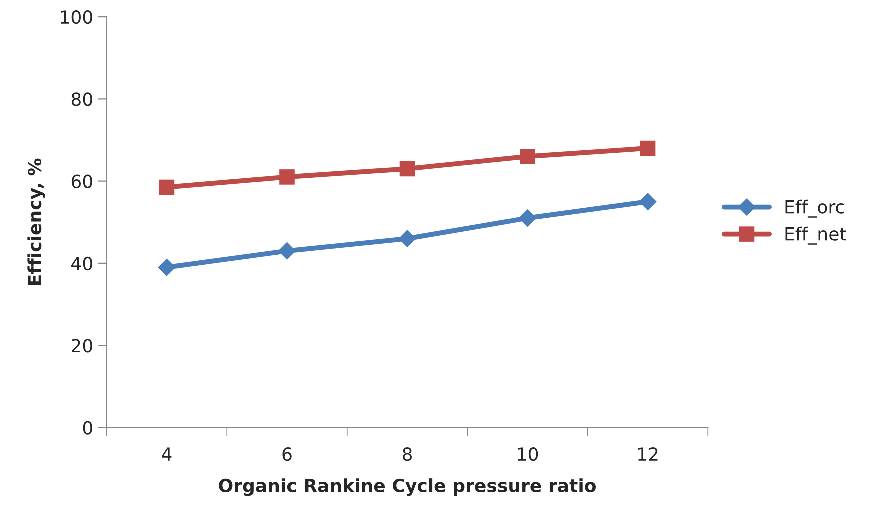 The height and width of the screenshot is (516, 883). Describe the element at coordinates (407, 487) in the screenshot. I see `x-axis-title: Organic Rankine Cycle pressure ratio` at that location.